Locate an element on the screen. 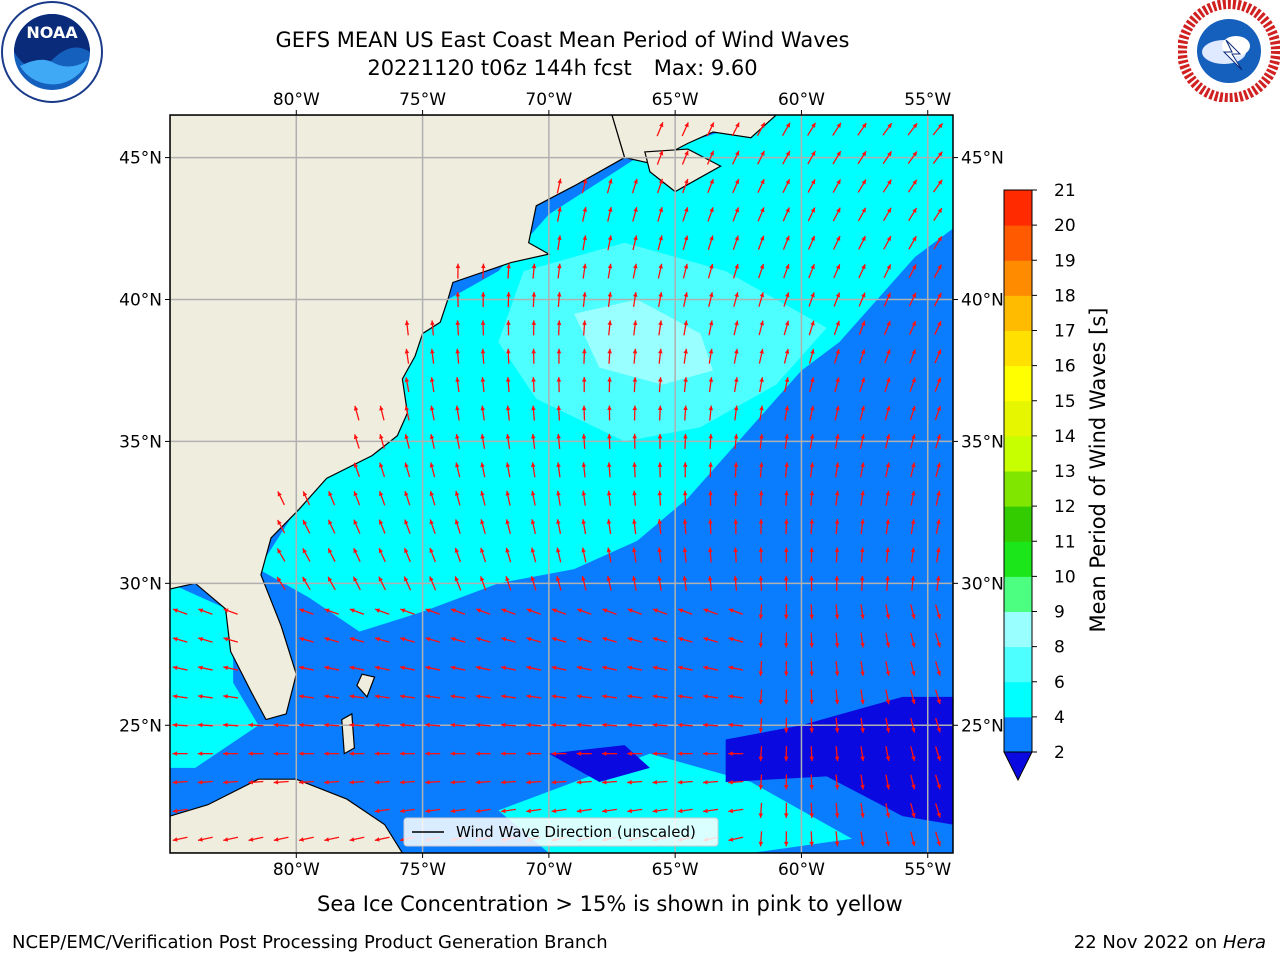 The width and height of the screenshot is (1280, 960). colorbar-tick-label: 16 is located at coordinates (1065, 367).